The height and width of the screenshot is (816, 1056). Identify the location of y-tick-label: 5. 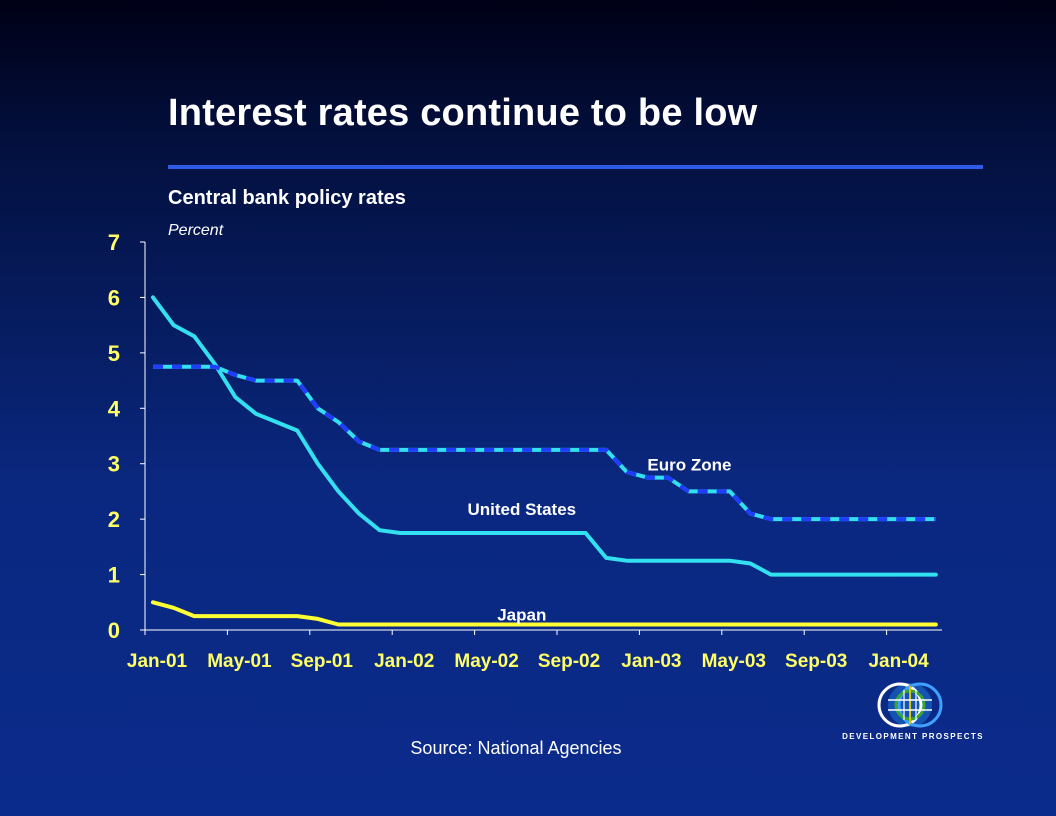
(114, 353).